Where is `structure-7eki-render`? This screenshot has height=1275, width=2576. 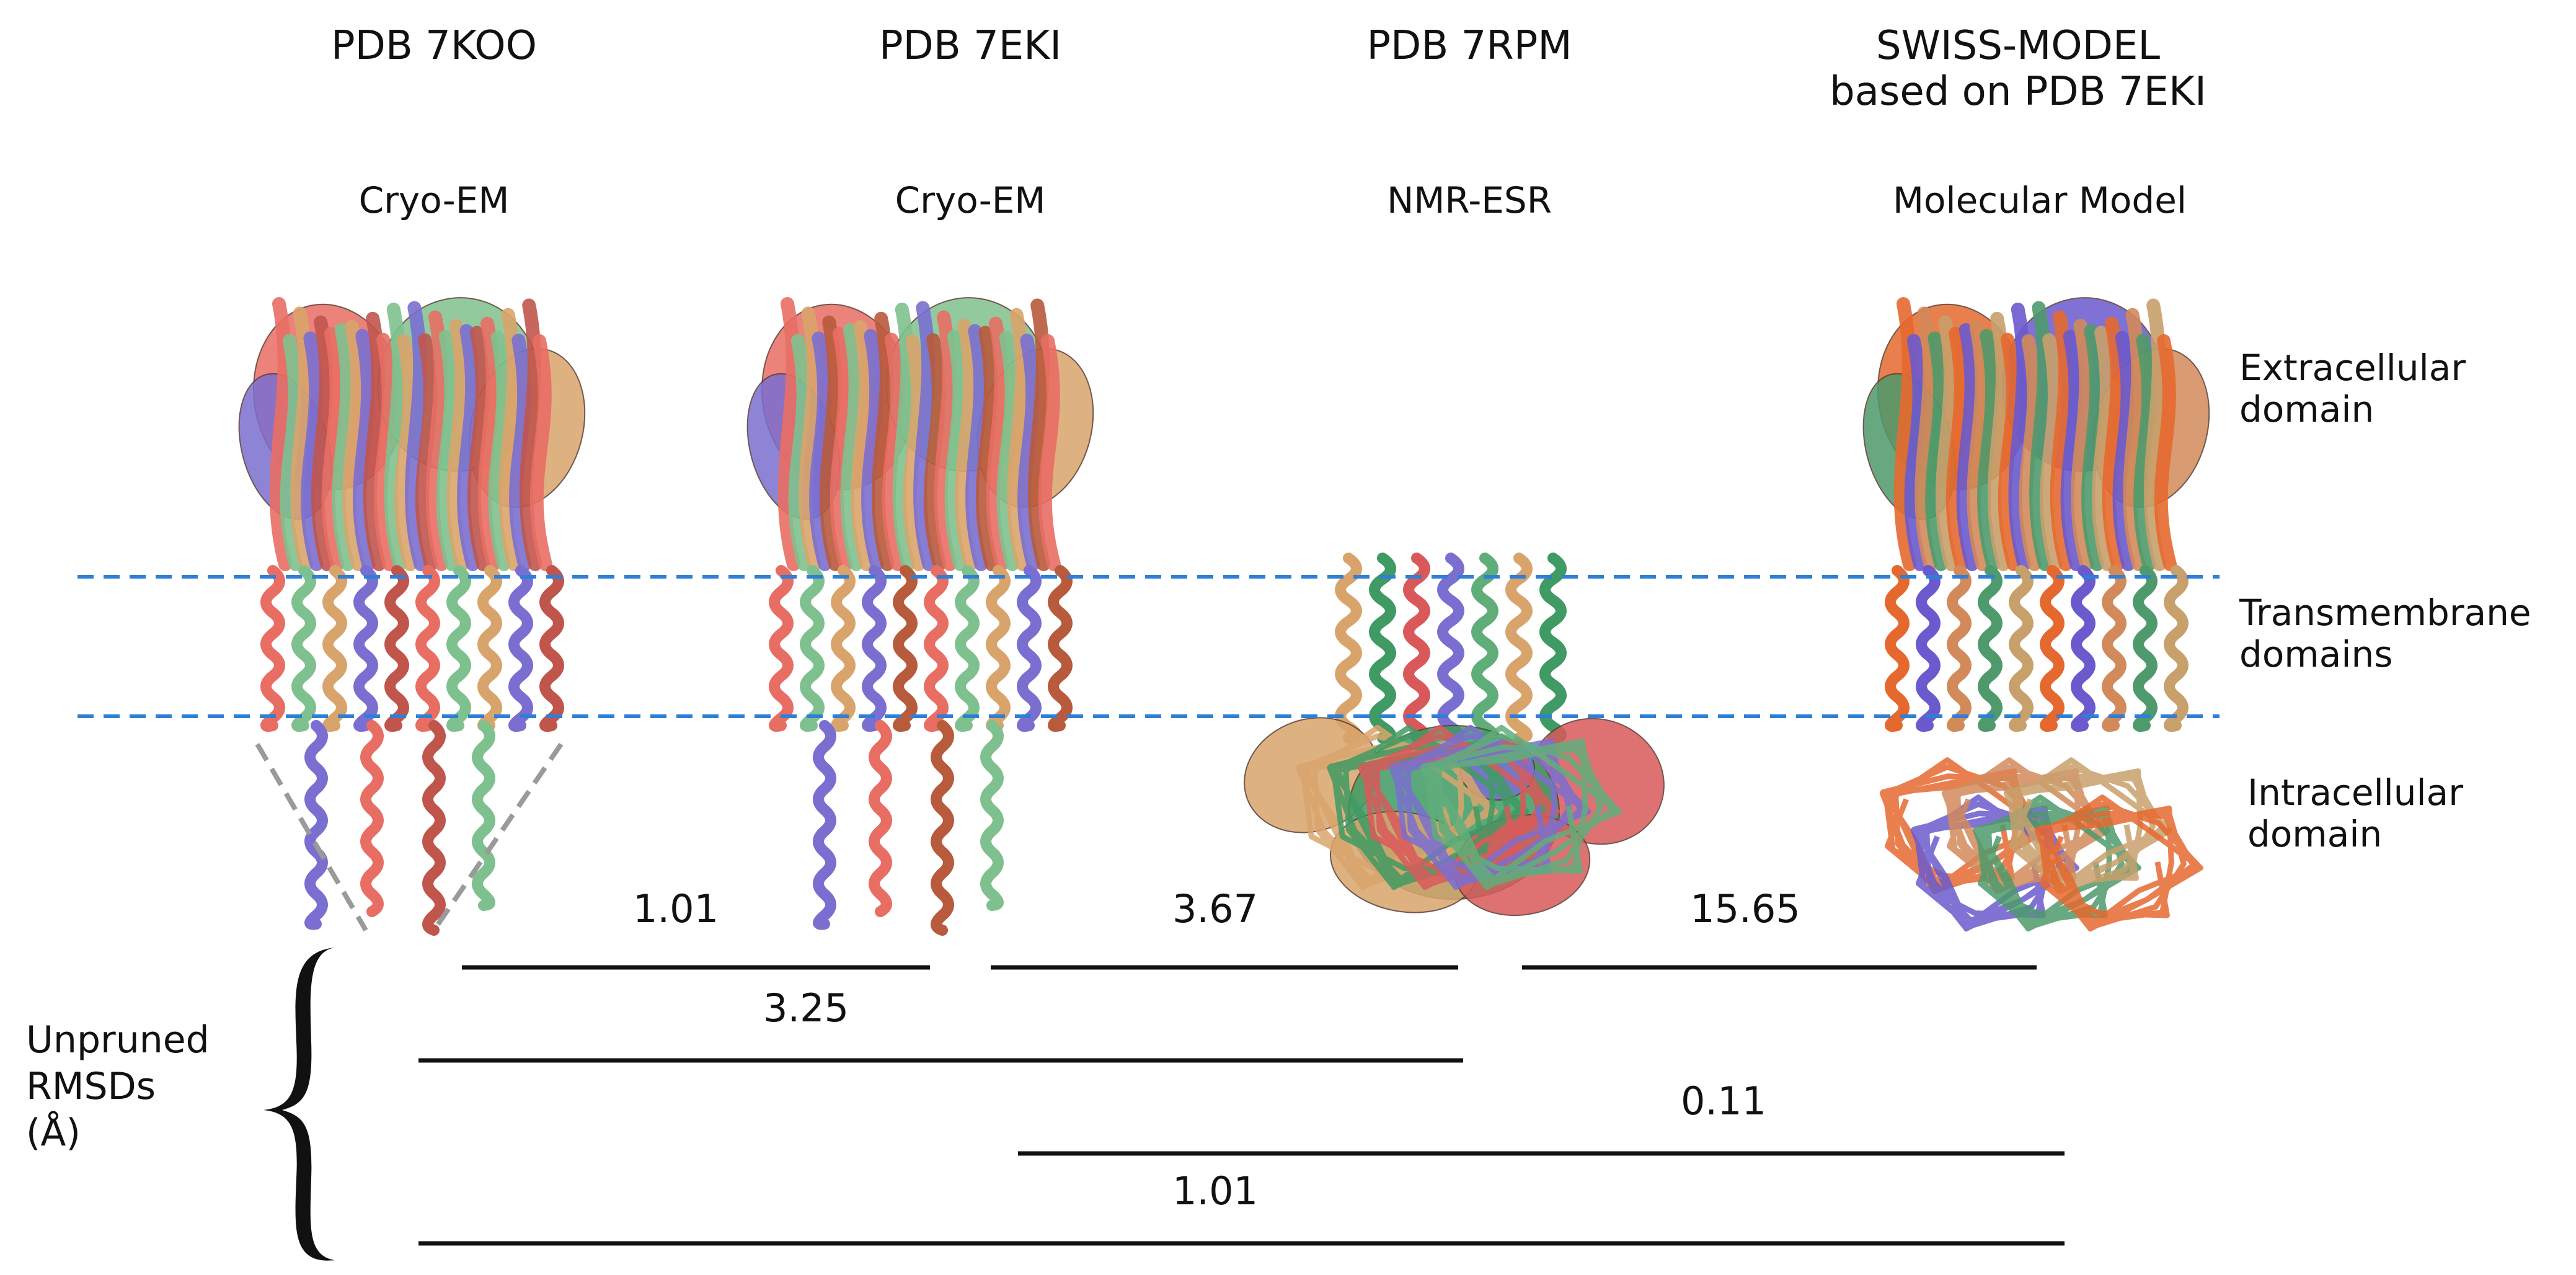
structure-7eki-render is located at coordinates (920, 616).